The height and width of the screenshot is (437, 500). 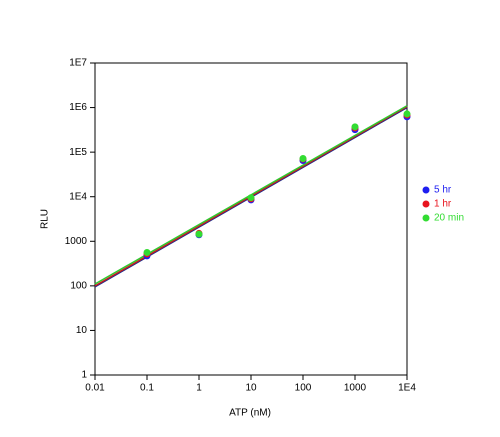 What do you see at coordinates (443, 204) in the screenshot?
I see `legend-label: 1 hr` at bounding box center [443, 204].